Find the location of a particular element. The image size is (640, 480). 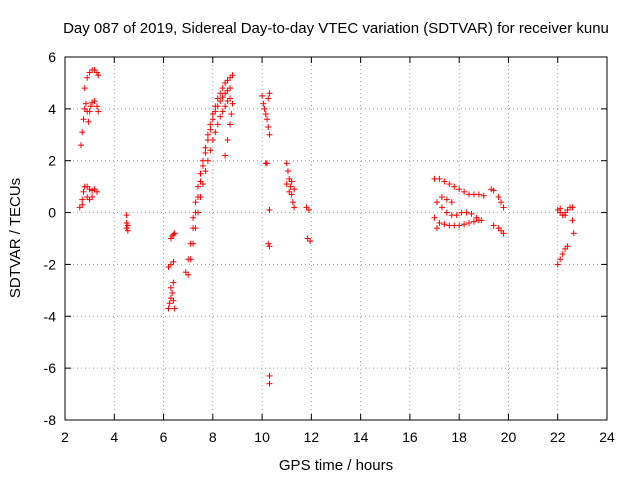

x-tick-label: 8 is located at coordinates (213, 437).